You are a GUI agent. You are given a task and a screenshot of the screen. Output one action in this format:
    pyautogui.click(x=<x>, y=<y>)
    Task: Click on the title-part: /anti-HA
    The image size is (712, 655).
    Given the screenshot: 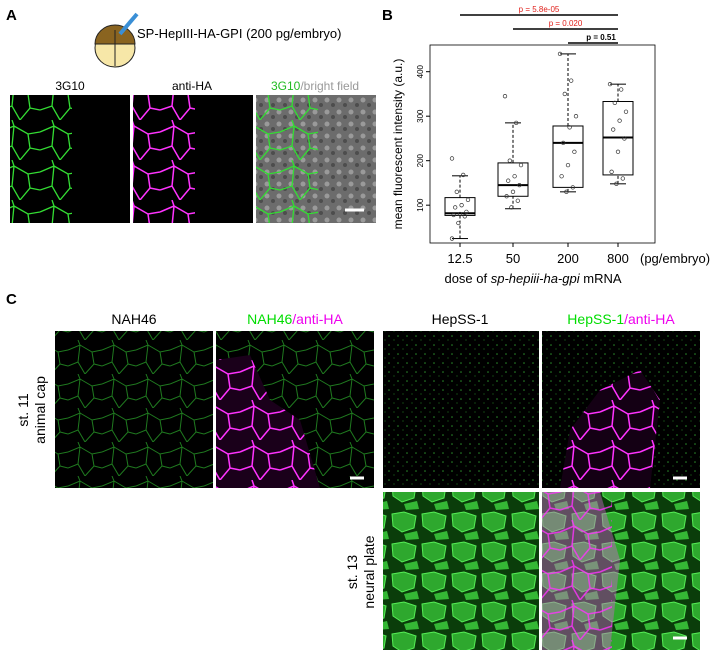 What is the action you would take?
    pyautogui.click(x=317, y=319)
    